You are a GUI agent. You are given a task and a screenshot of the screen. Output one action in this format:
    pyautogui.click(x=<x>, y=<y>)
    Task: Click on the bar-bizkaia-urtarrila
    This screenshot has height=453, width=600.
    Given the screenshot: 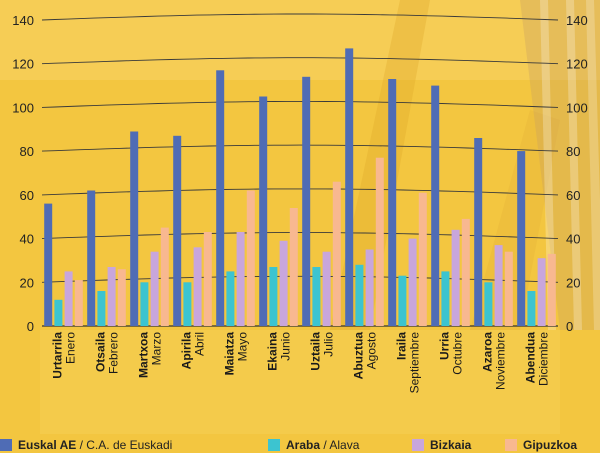 What is the action you would take?
    pyautogui.click(x=68, y=298)
    